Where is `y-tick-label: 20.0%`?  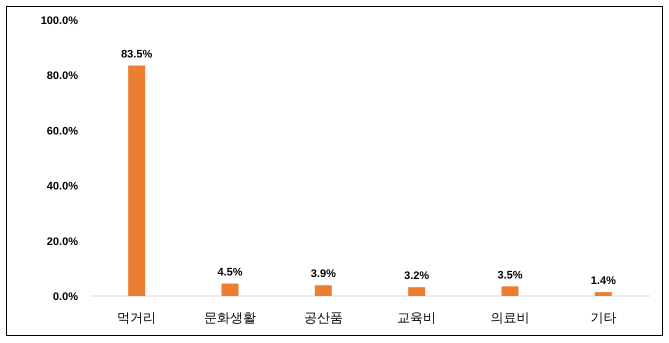 y-tick-label: 20.0% is located at coordinates (62, 242).